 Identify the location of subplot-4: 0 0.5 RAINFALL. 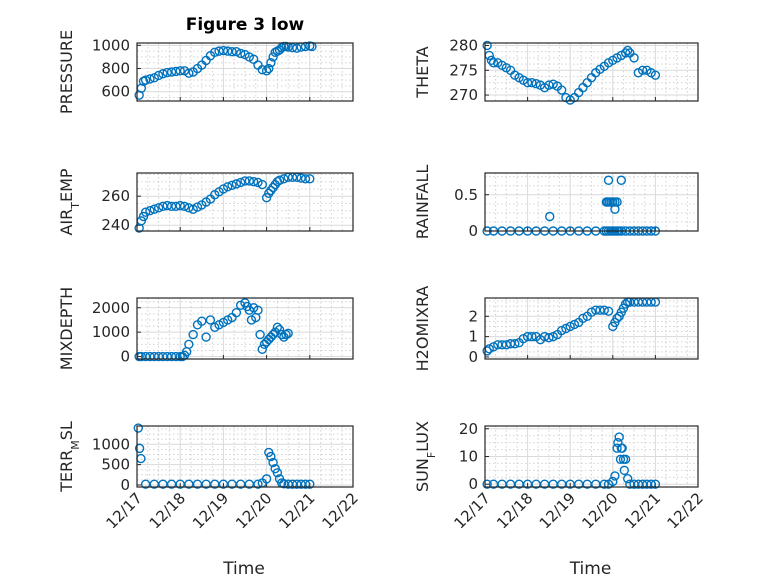
(556, 202).